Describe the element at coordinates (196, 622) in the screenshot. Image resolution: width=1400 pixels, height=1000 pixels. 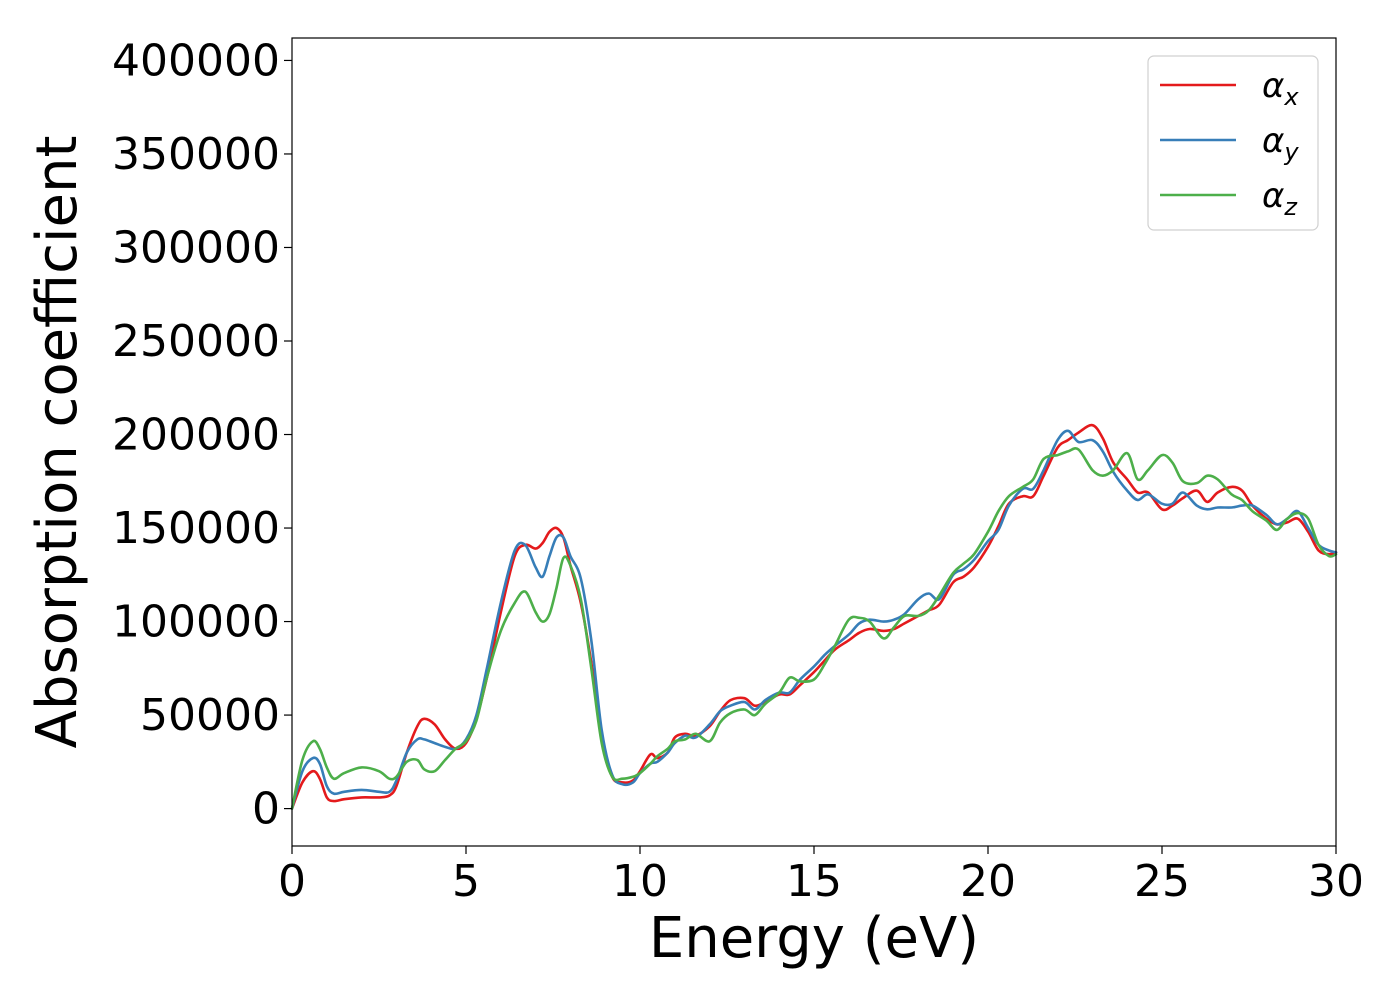
I see `y-tick-label: 100000` at that location.